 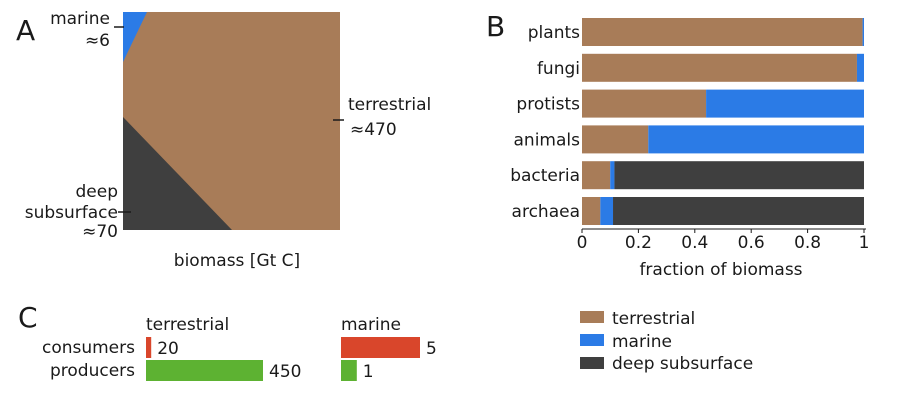 I want to click on x-tick-label: 0, so click(x=582, y=243).